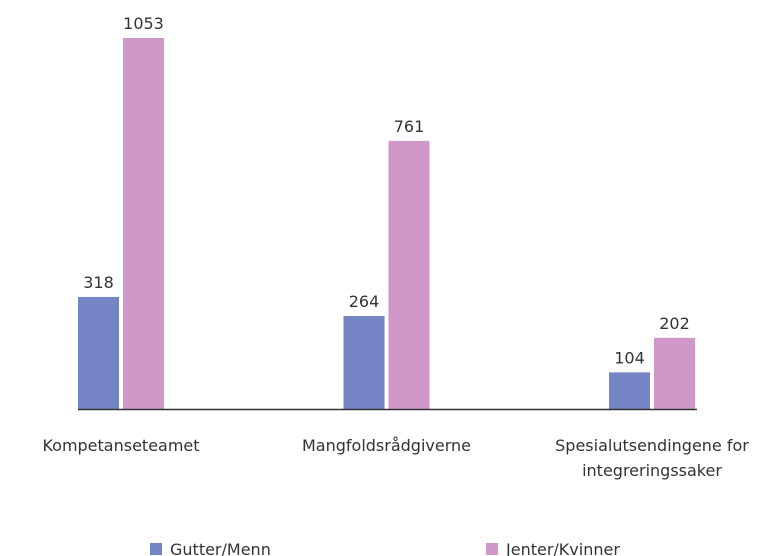 Image resolution: width=779 pixels, height=556 pixels. What do you see at coordinates (674, 323) in the screenshot?
I see `value-label: 202` at bounding box center [674, 323].